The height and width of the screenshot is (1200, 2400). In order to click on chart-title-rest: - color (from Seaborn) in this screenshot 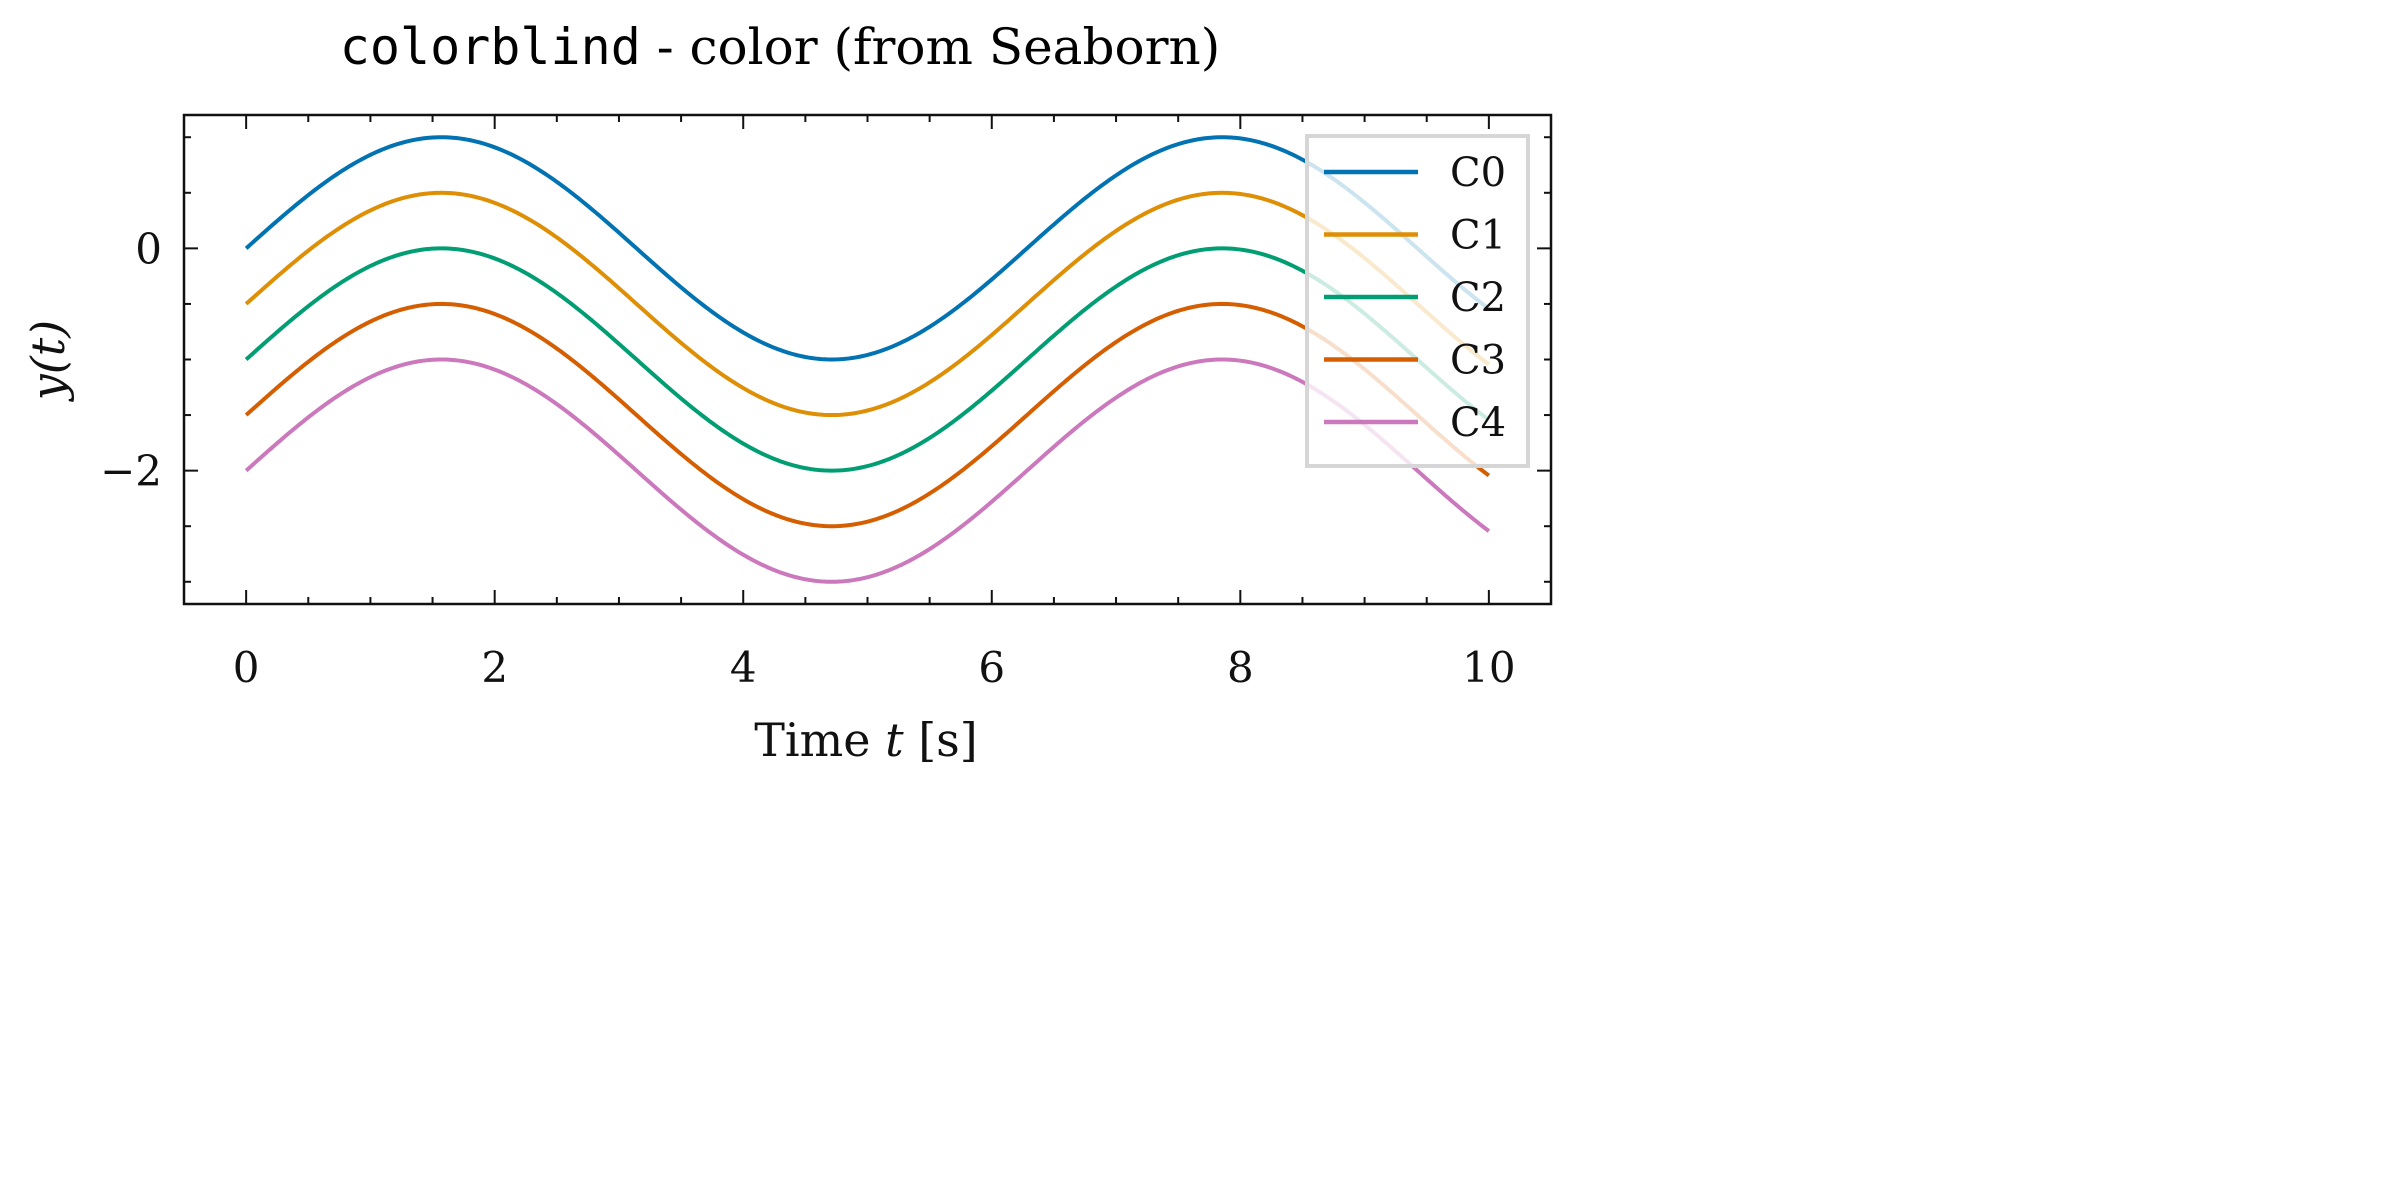, I will do `click(930, 47)`.